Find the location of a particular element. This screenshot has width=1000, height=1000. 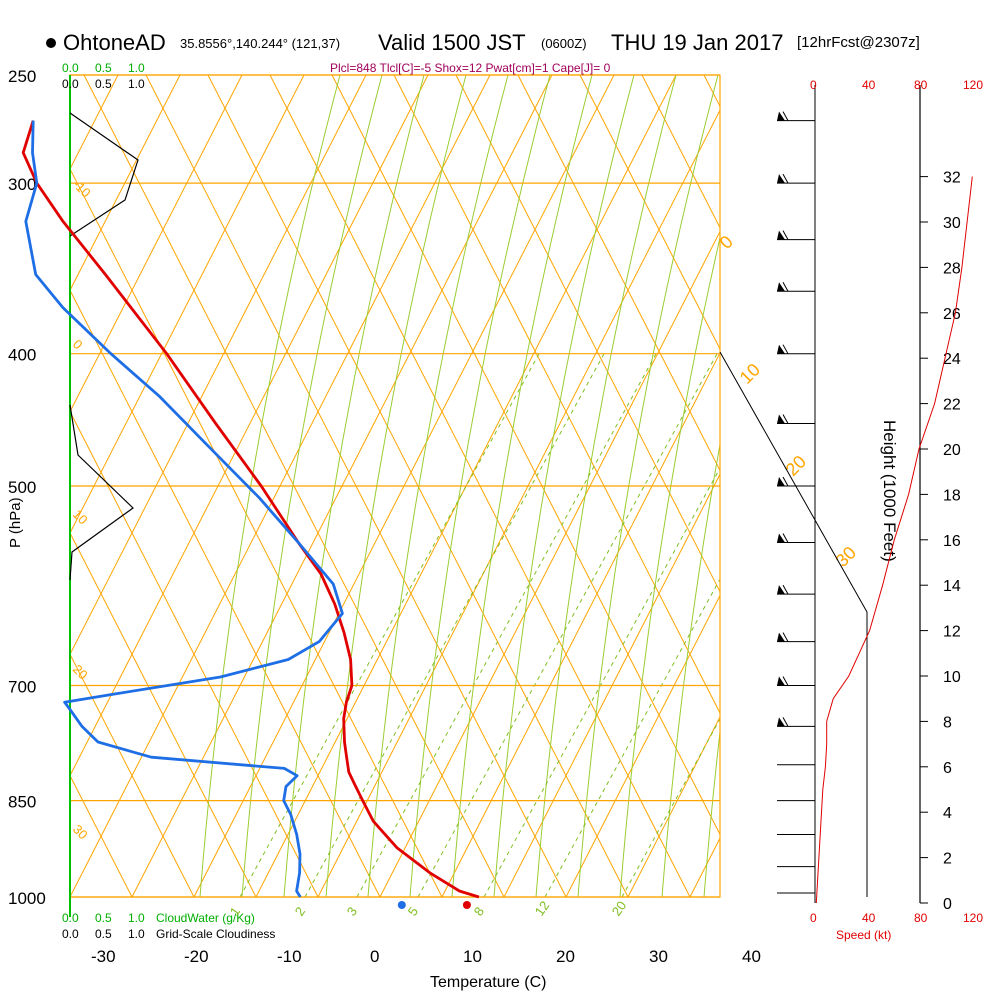

cloudiness-top-tick: 1.0 is located at coordinates (136, 84).